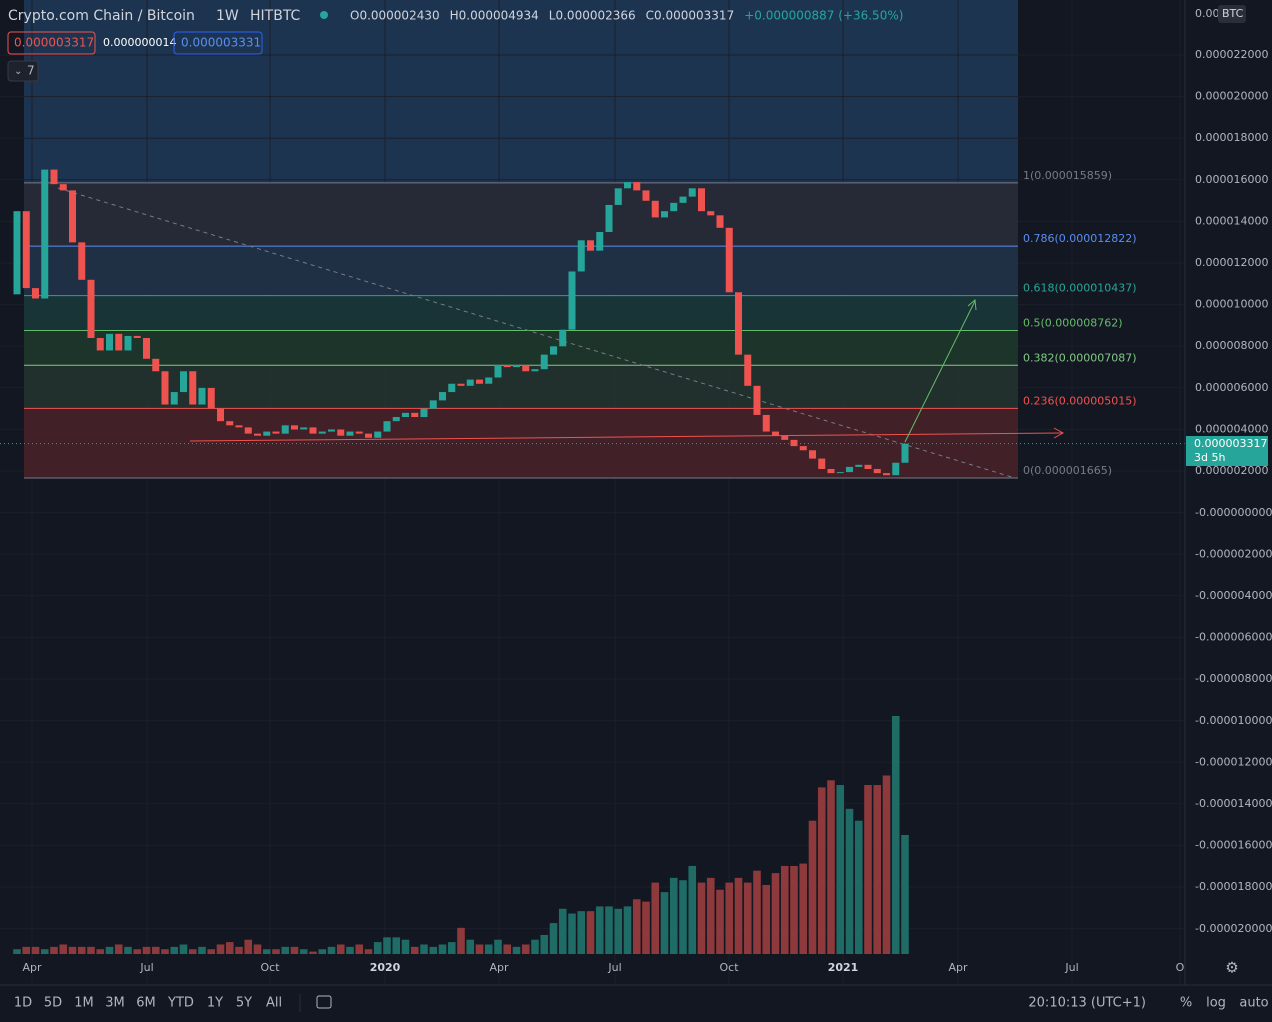 Image resolution: width=1272 pixels, height=1022 pixels. I want to click on fib-label: 0.236(0.000005015), so click(1080, 400).